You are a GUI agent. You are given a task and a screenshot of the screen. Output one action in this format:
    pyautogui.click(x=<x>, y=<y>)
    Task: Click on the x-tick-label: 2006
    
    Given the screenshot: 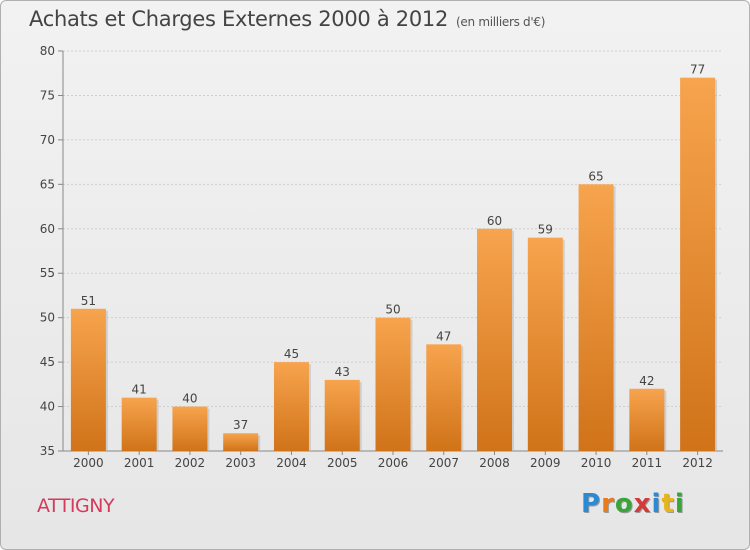 What is the action you would take?
    pyautogui.click(x=393, y=463)
    